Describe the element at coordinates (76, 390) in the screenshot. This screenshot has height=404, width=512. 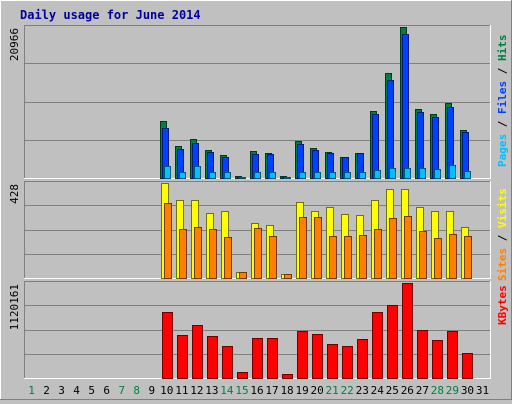
I see `day-label-4: 4` at that location.